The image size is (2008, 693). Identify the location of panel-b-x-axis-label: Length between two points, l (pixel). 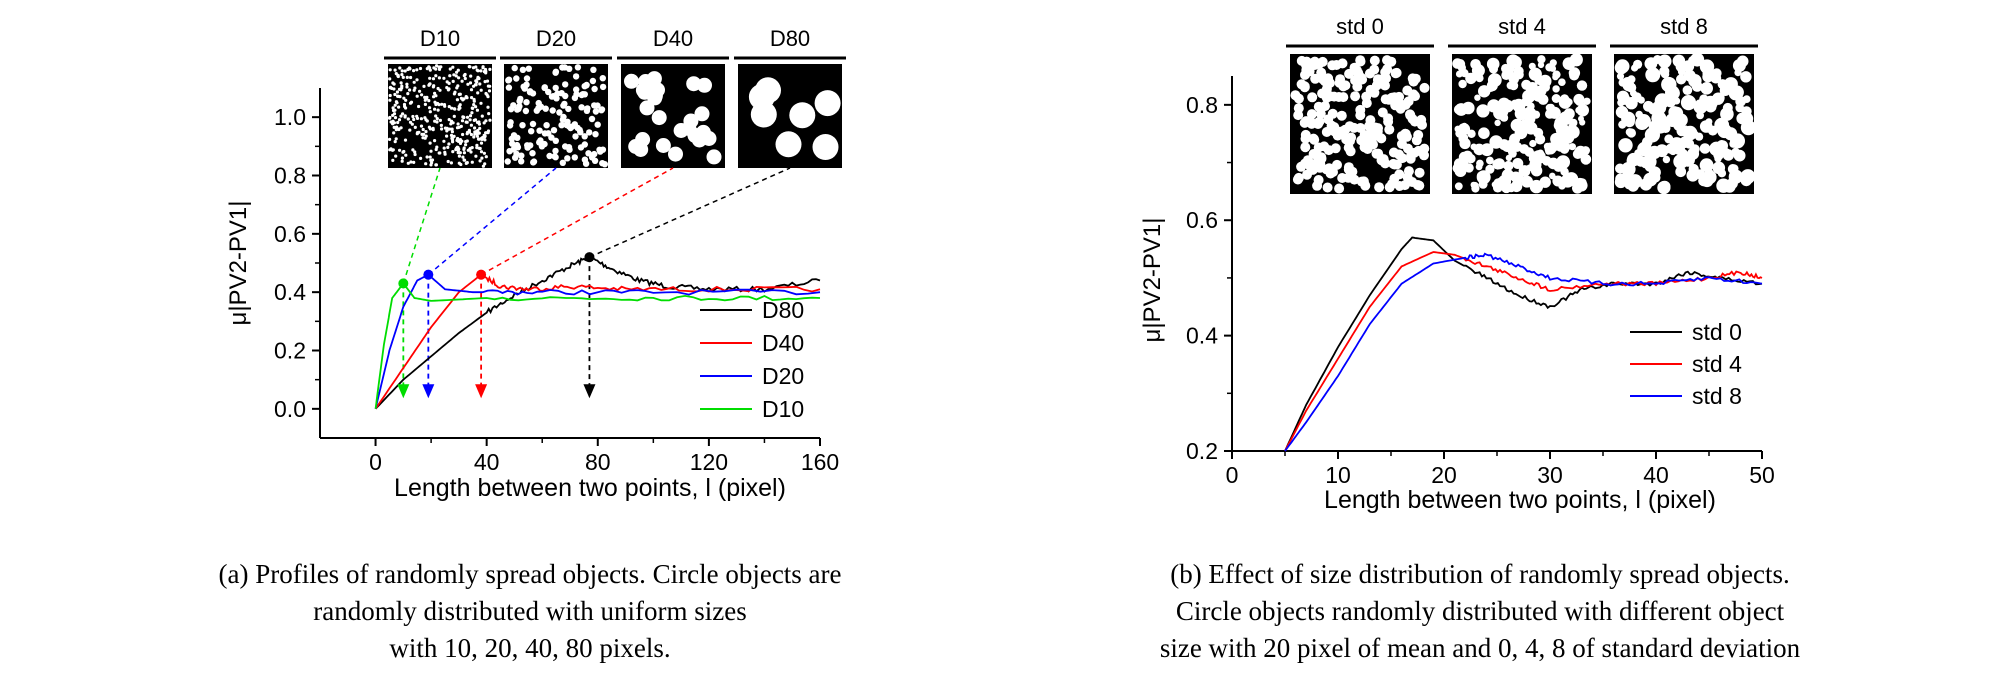
(1520, 500).